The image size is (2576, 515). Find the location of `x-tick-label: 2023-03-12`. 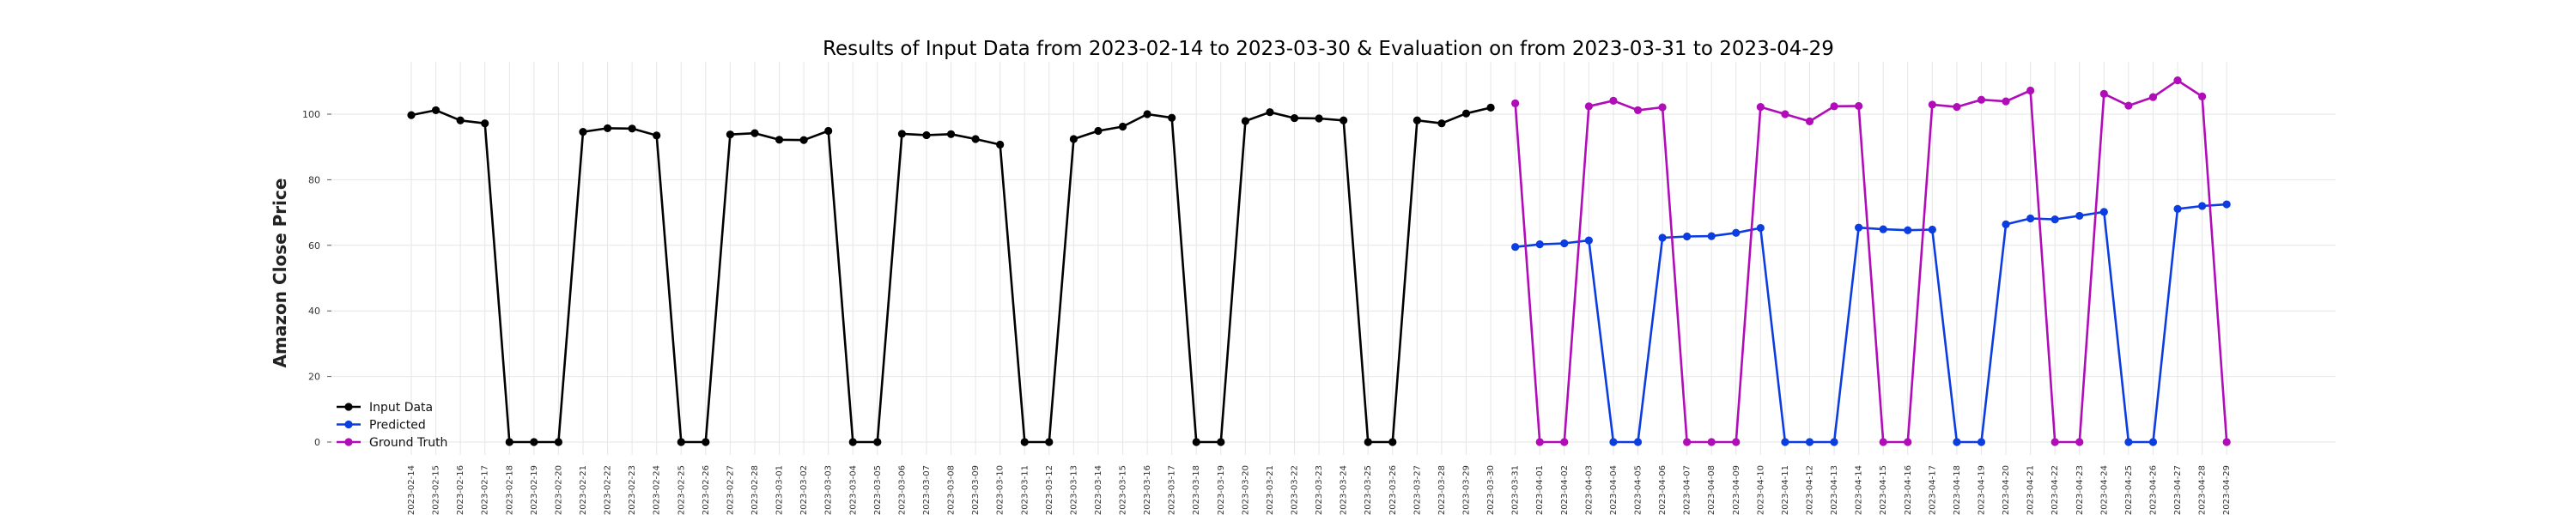

x-tick-label: 2023-03-12 is located at coordinates (1049, 490).